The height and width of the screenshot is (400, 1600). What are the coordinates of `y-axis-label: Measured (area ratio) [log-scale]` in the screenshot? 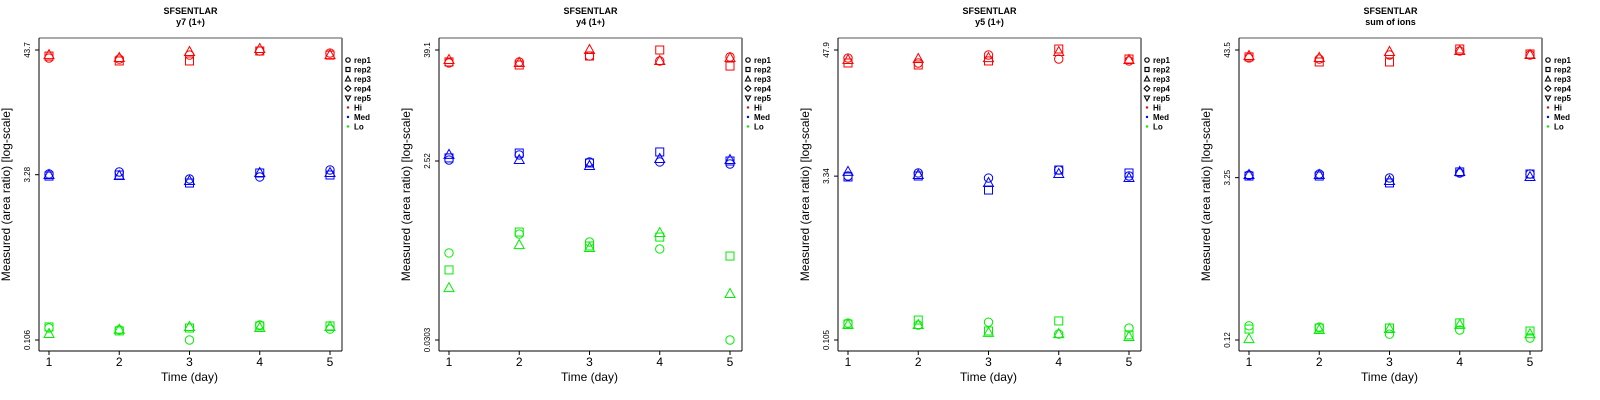 It's located at (406, 194).